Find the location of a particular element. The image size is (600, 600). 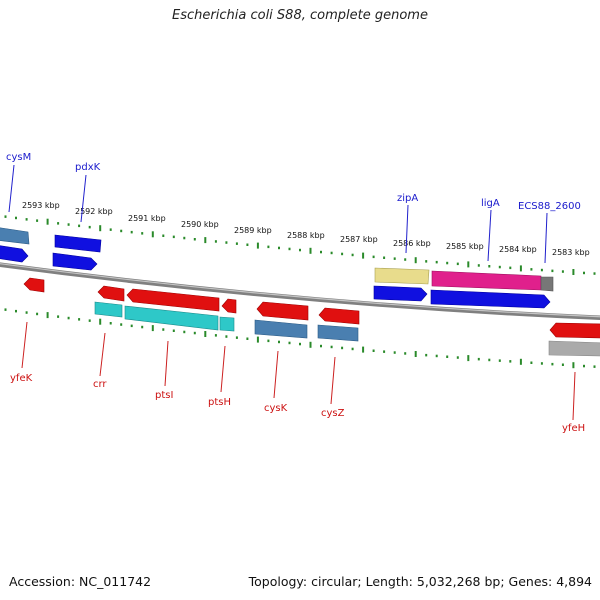

callout-line-ptsI is located at coordinates (166, 363).